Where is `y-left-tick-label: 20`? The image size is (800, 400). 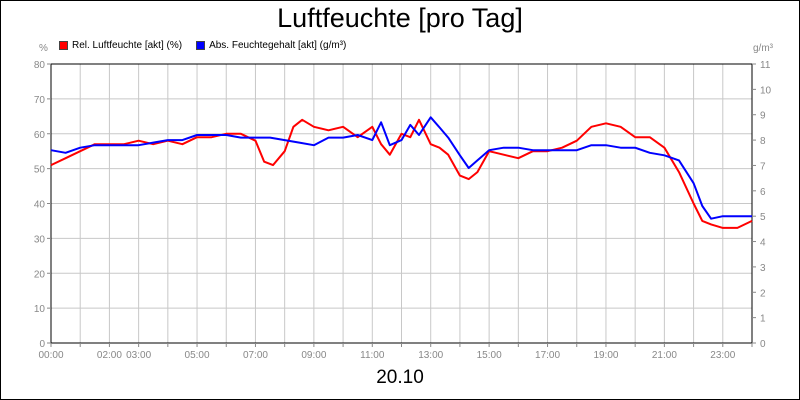
y-left-tick-label: 20 is located at coordinates (40, 274).